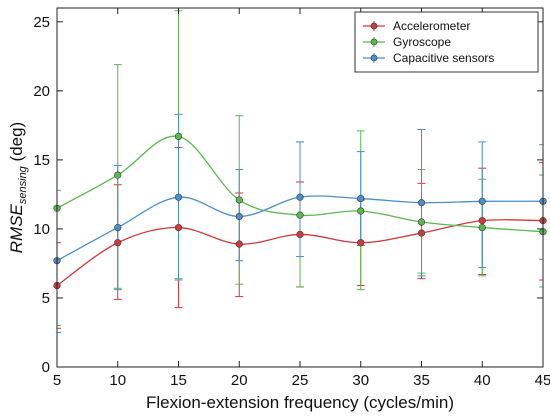  I want to click on x-tick-label: 5, so click(57, 380).